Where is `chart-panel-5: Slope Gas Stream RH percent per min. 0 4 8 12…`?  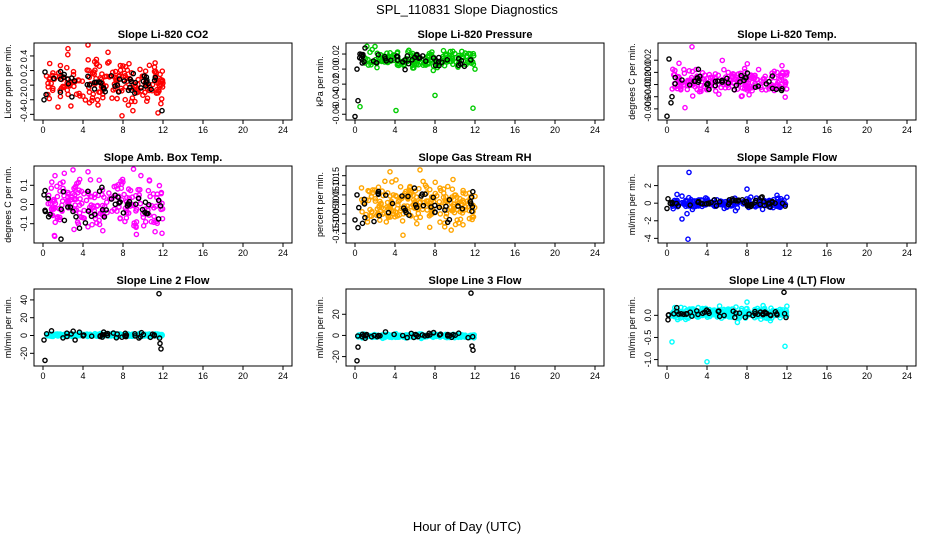
chart-panel-5: Slope Gas Stream RH percent per min. 0 4 8 12… is located at coordinates (460, 205).